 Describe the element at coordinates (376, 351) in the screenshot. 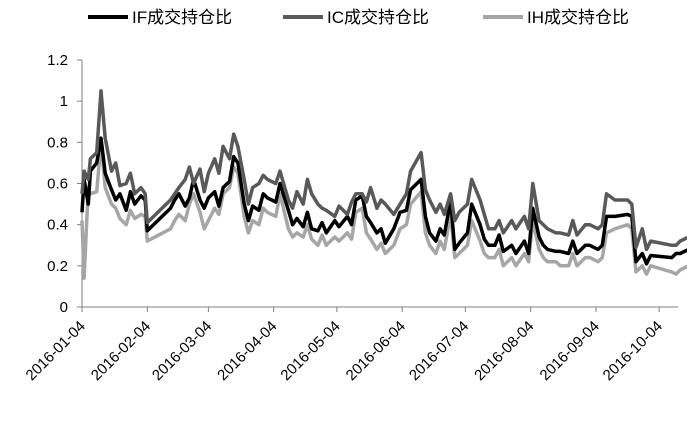

I see `x-tick-label: 2016-06-04` at that location.